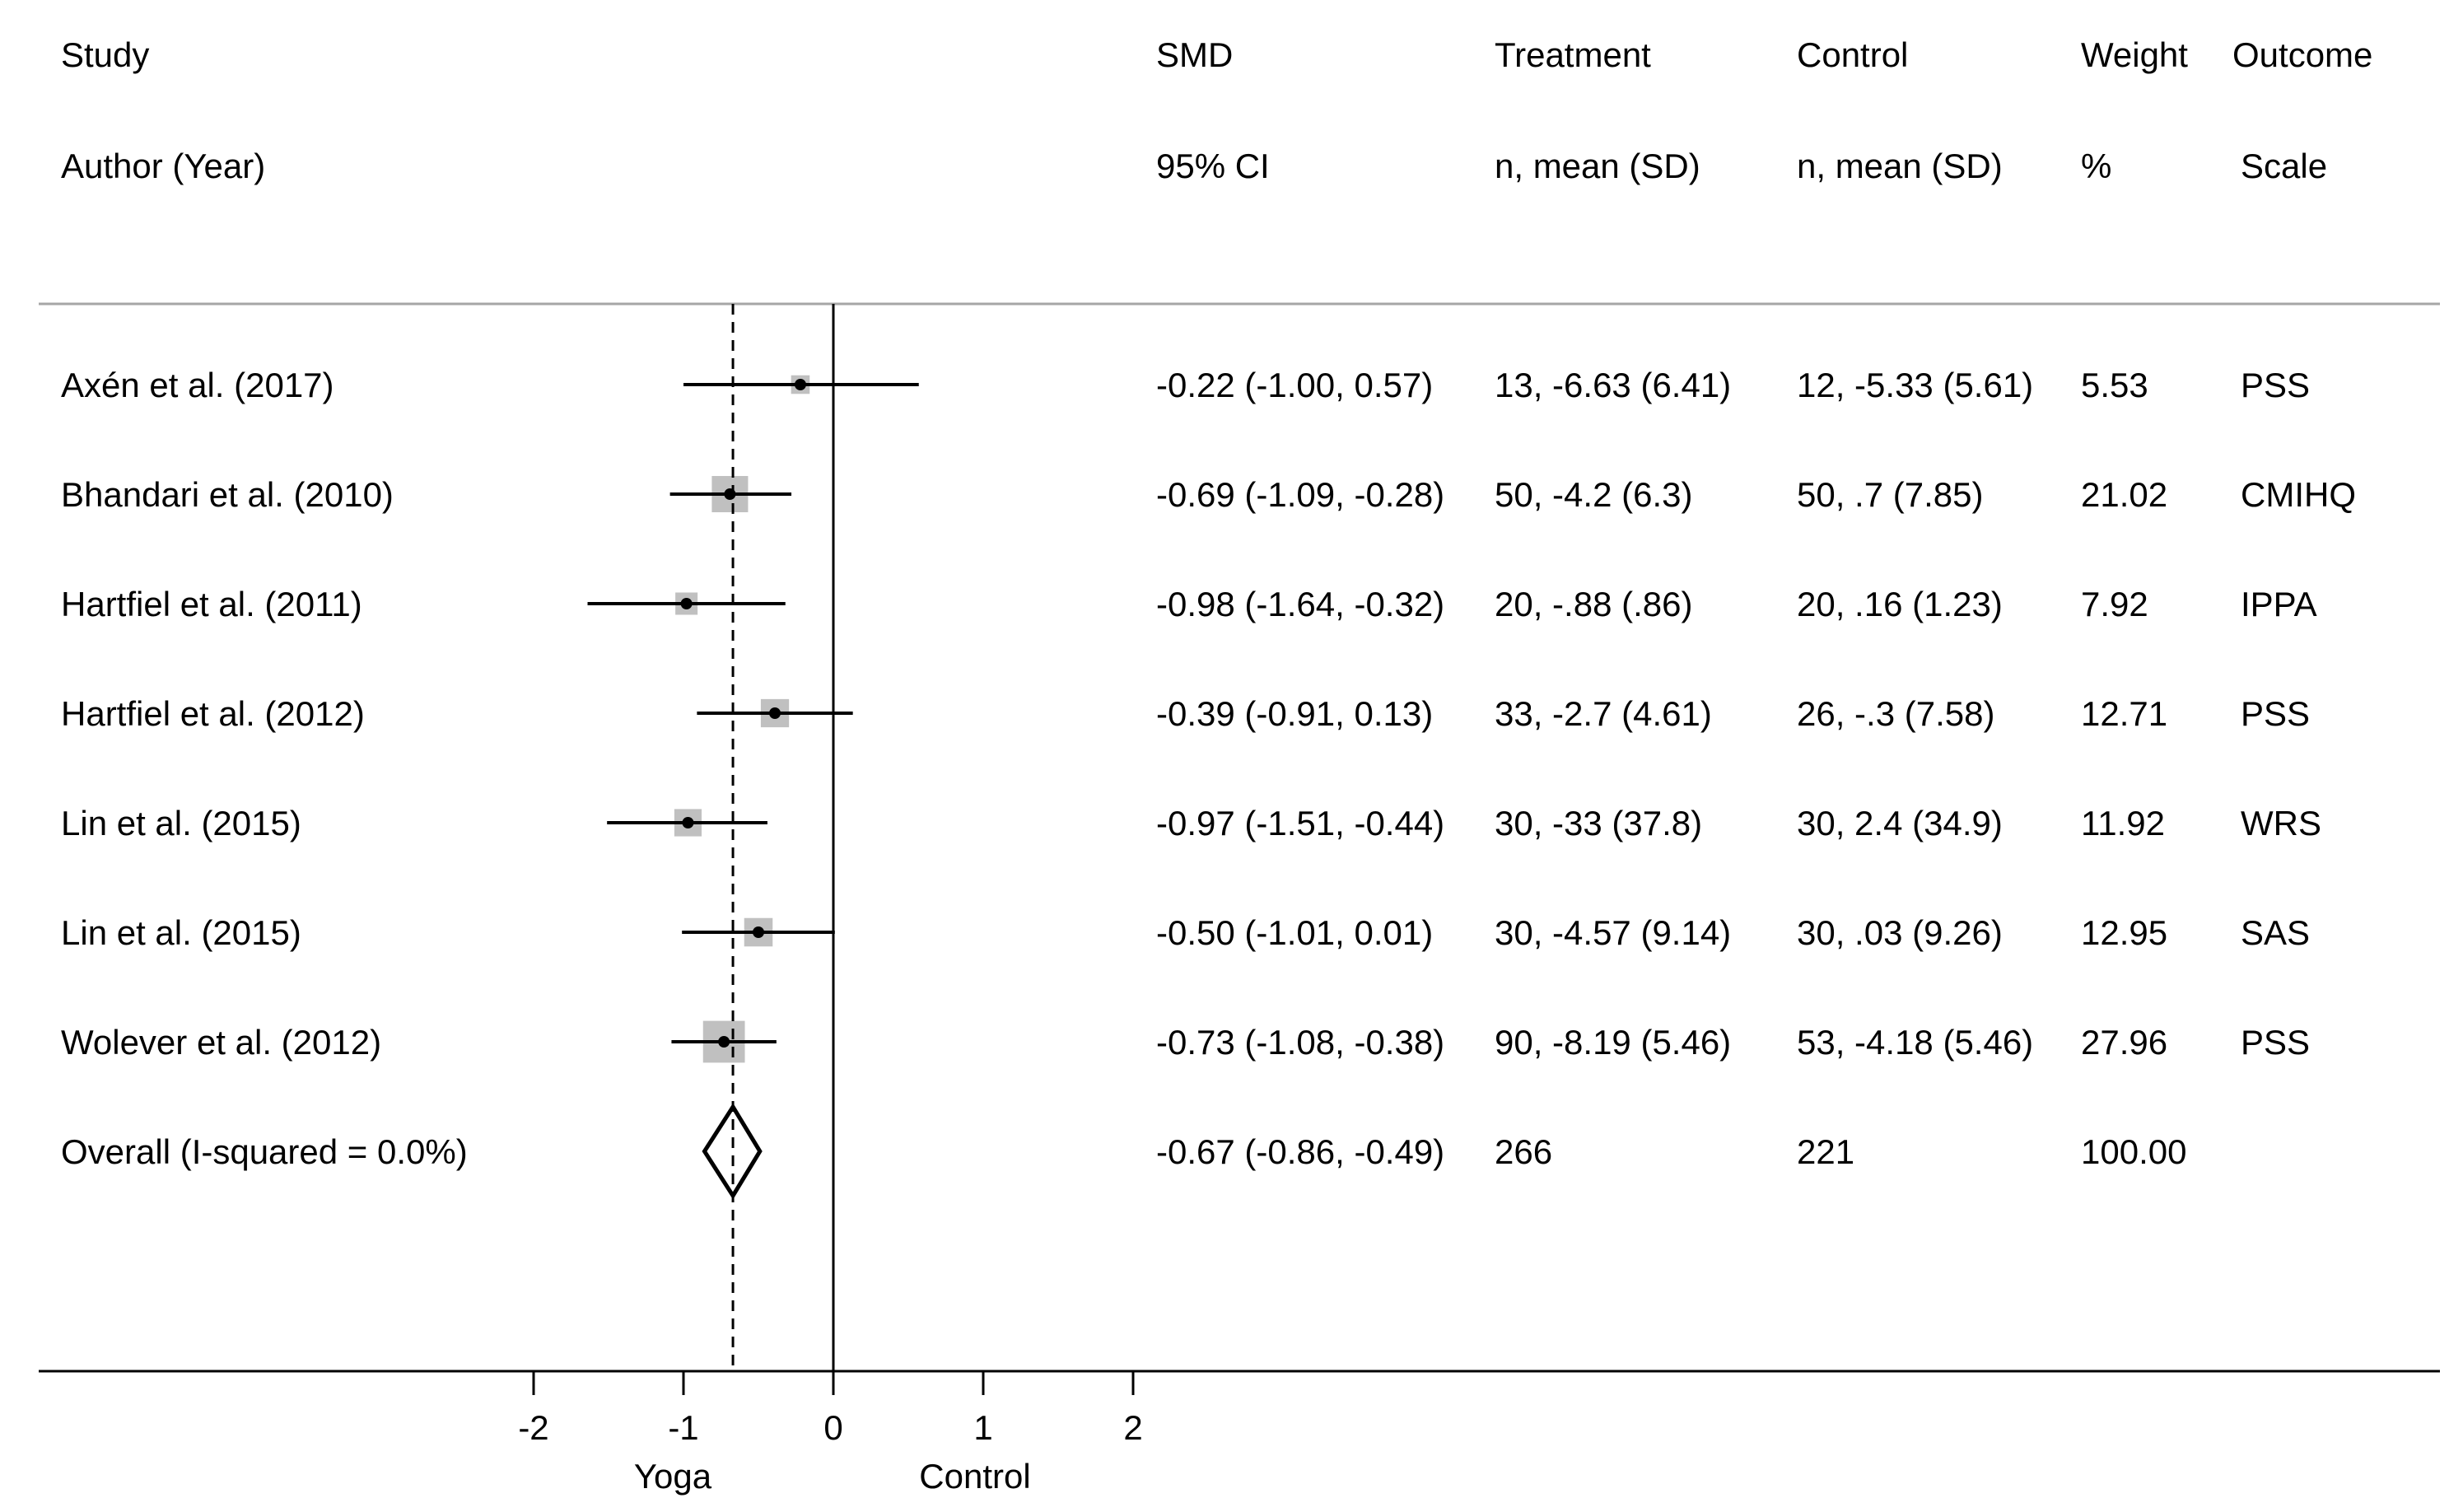 The height and width of the screenshot is (1512, 2463). Describe the element at coordinates (2281, 823) in the screenshot. I see `outcome-scale: WRS` at that location.